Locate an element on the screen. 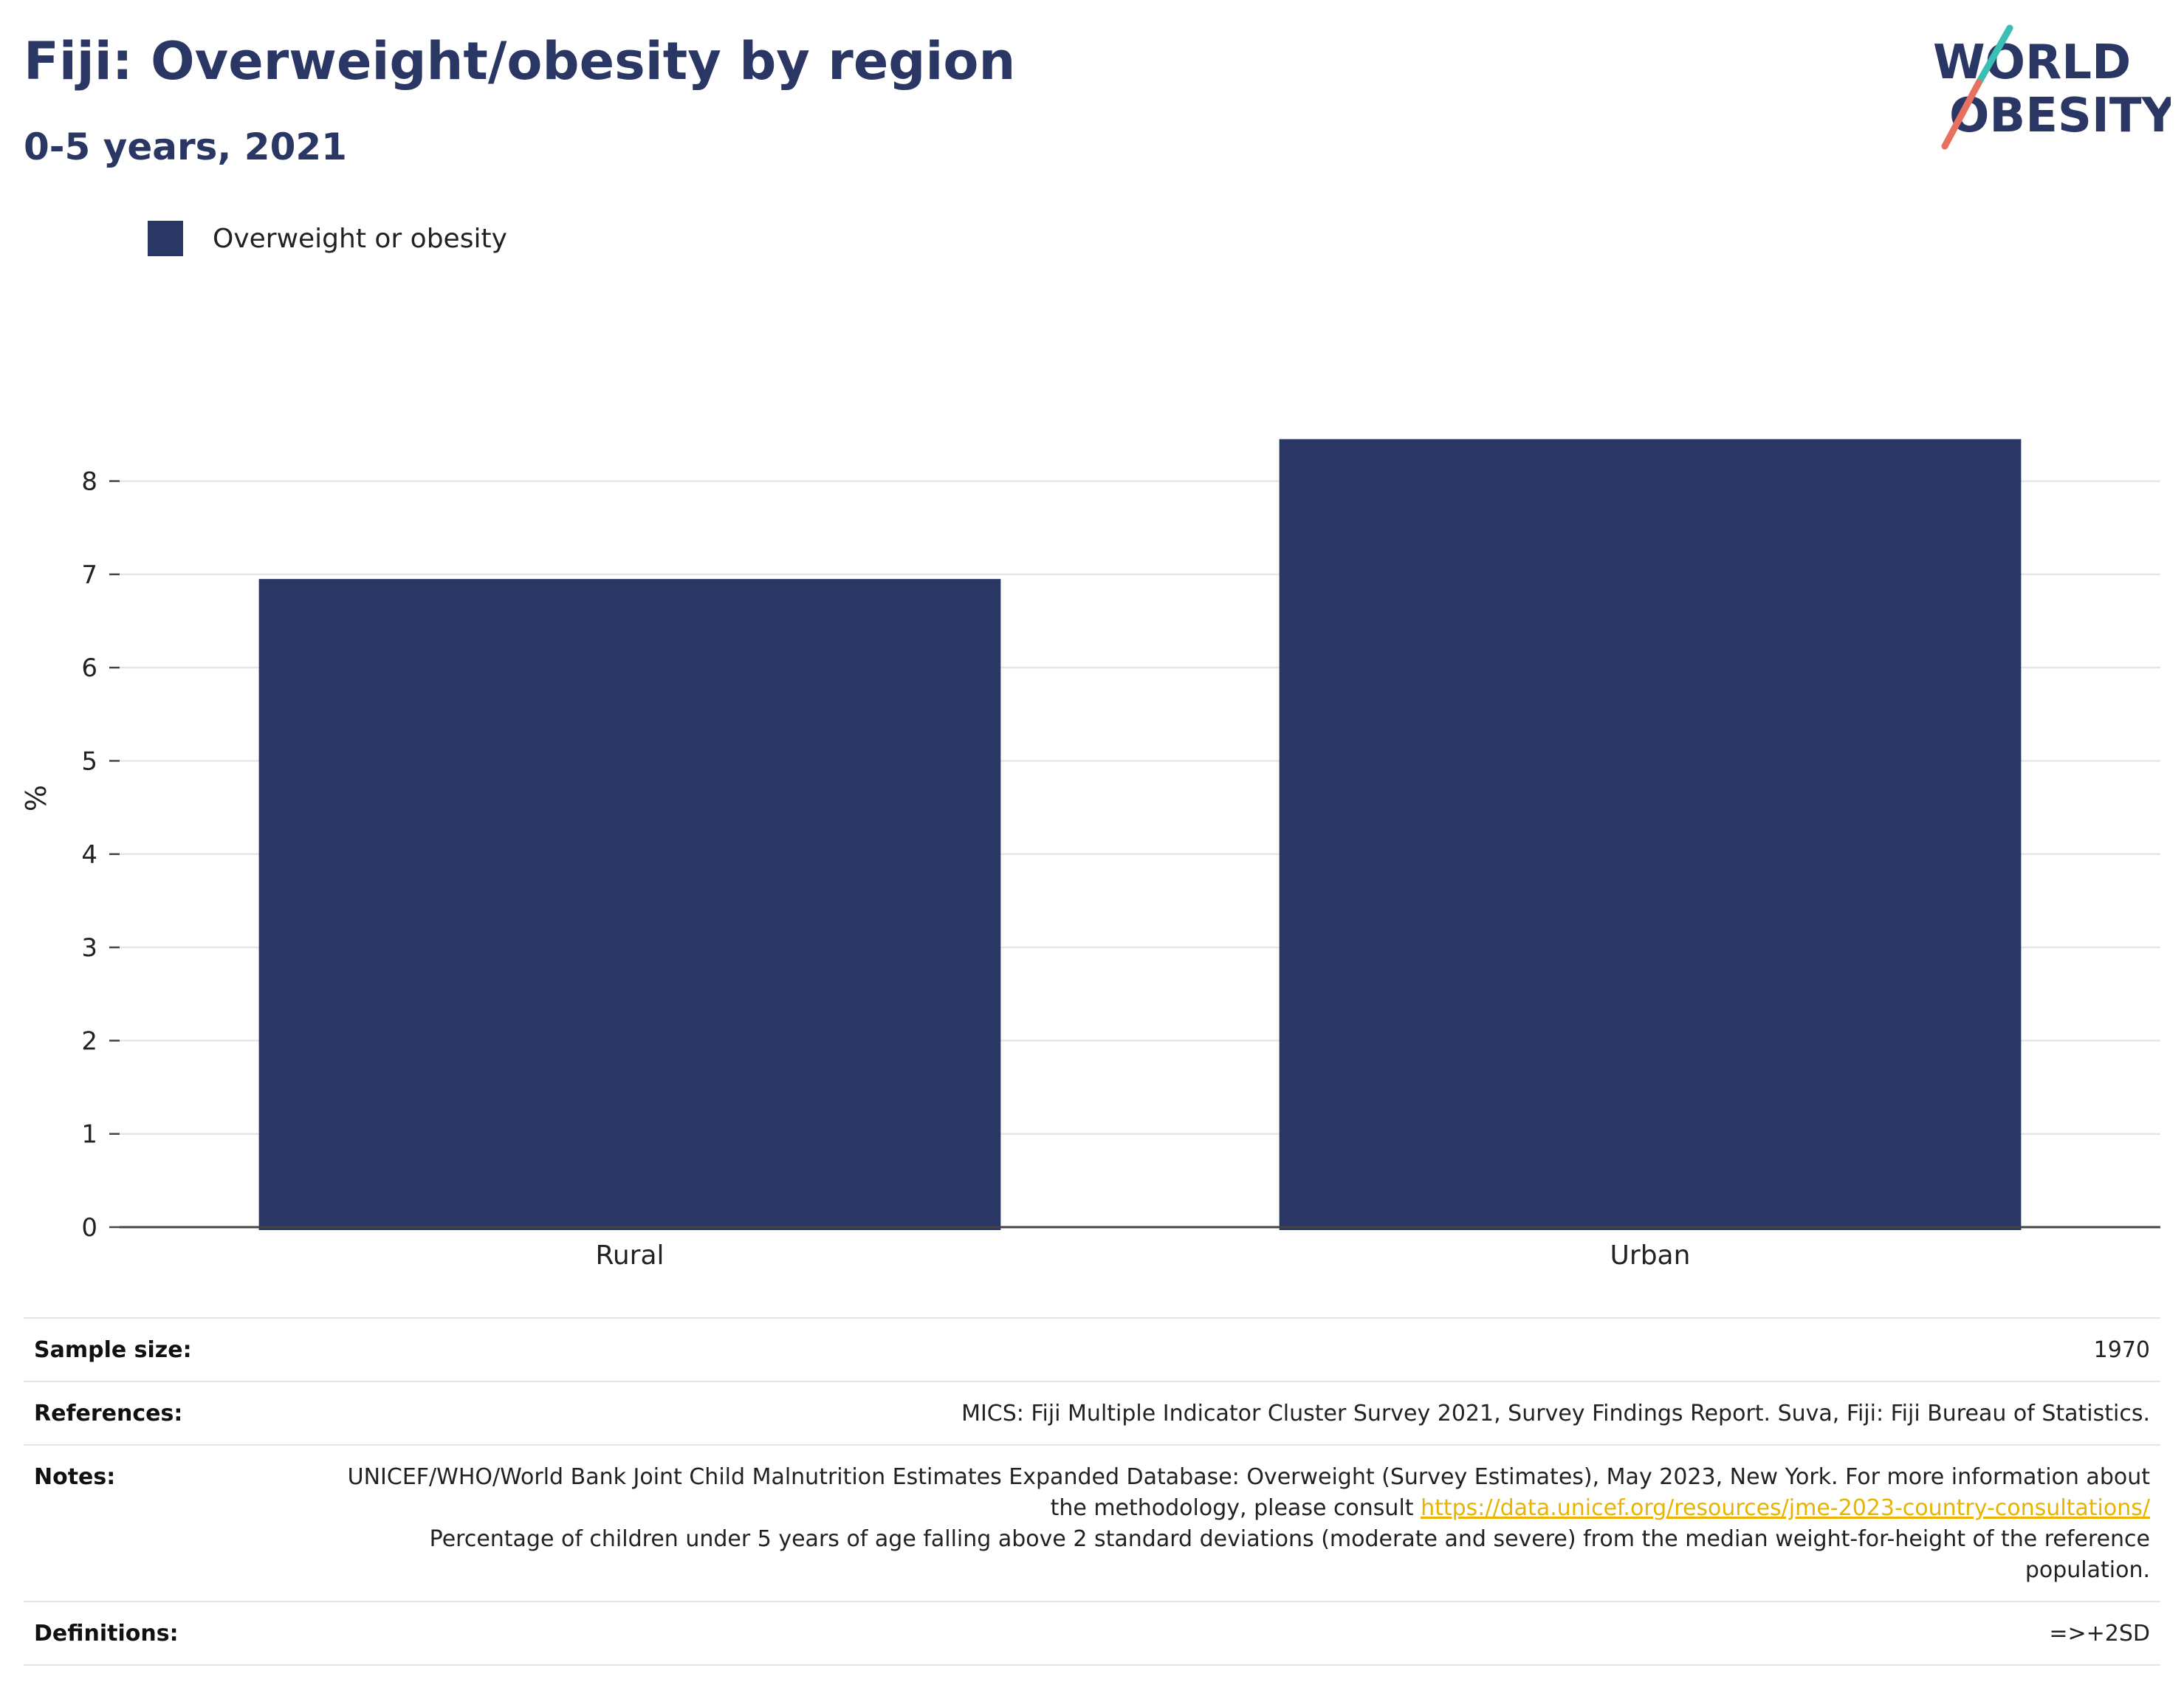 The height and width of the screenshot is (1696, 2184). sample-size-label: Sample size: is located at coordinates (113, 1350).